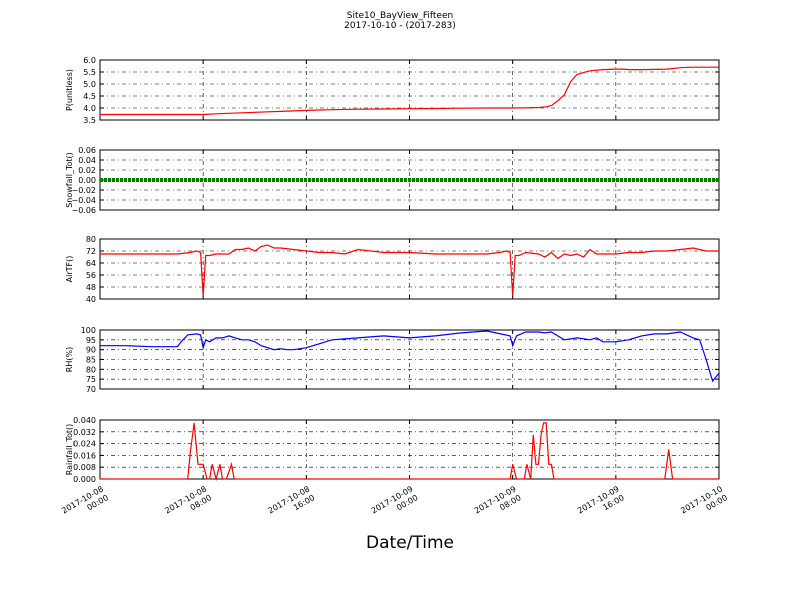 This screenshot has width=800, height=600. I want to click on panel-4-ytick-label: 0.000, so click(84, 479).